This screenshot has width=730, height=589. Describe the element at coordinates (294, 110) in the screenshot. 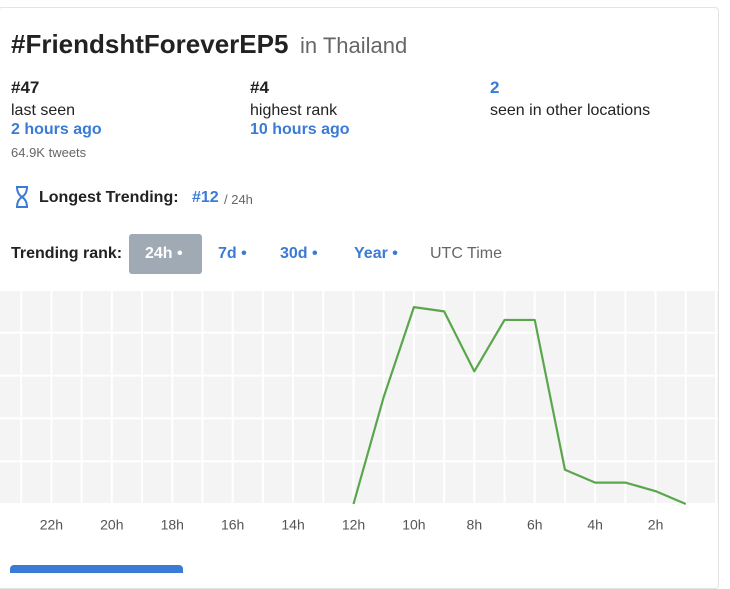

I see `stat-label: highest rank` at that location.